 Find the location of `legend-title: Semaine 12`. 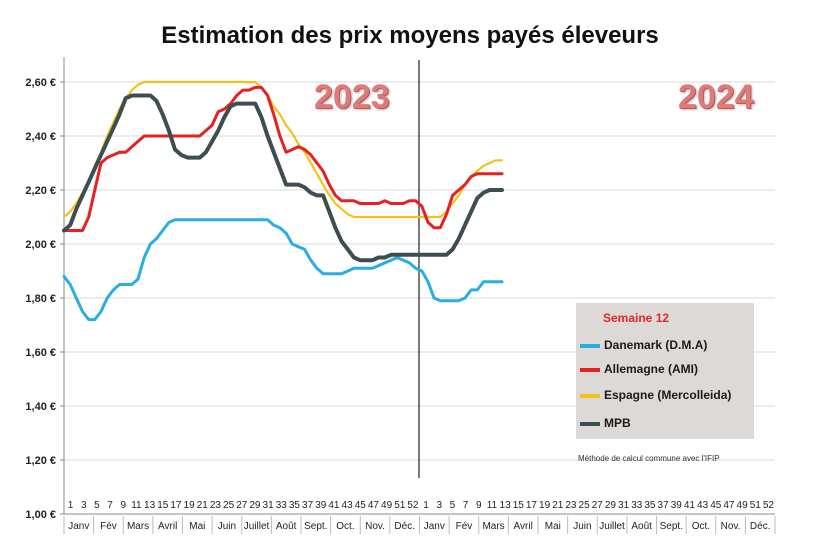

legend-title: Semaine 12 is located at coordinates (636, 318).